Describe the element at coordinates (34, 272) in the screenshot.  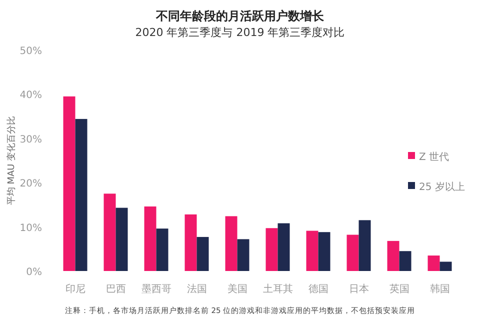
I see `y-tick-label: 0%` at that location.